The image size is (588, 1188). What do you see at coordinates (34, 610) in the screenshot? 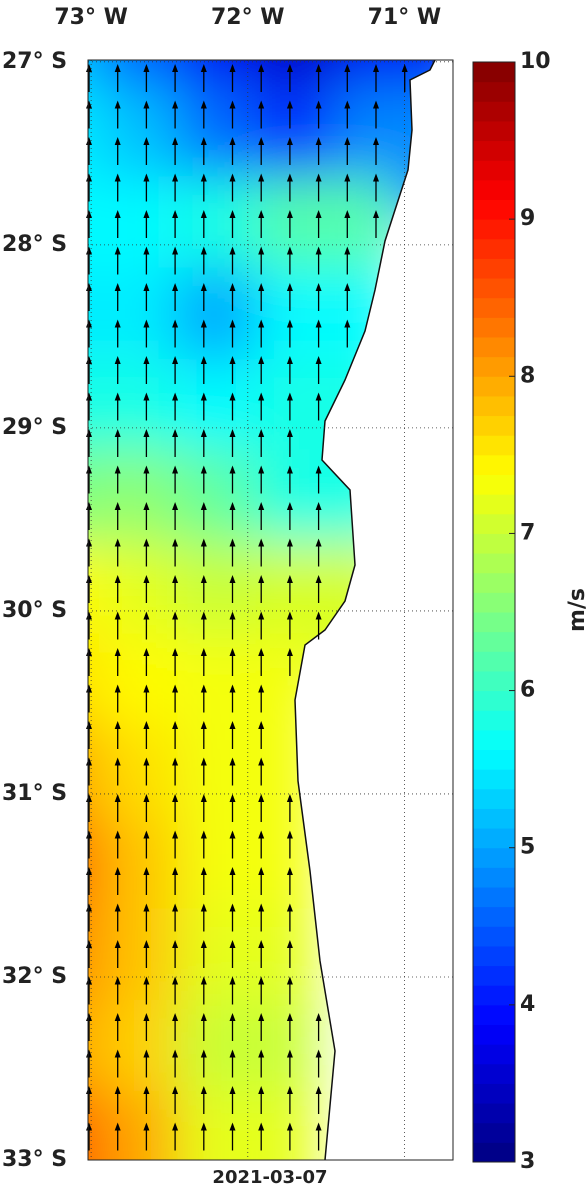
I see `lat-tick-label: 30° S` at bounding box center [34, 610].